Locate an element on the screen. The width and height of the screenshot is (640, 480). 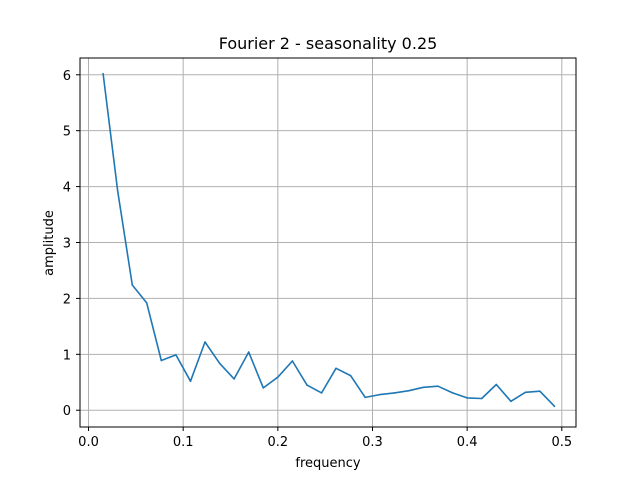
y-axis-ticks: 0 1 2 3 4 5 6 is located at coordinates (71, 244).